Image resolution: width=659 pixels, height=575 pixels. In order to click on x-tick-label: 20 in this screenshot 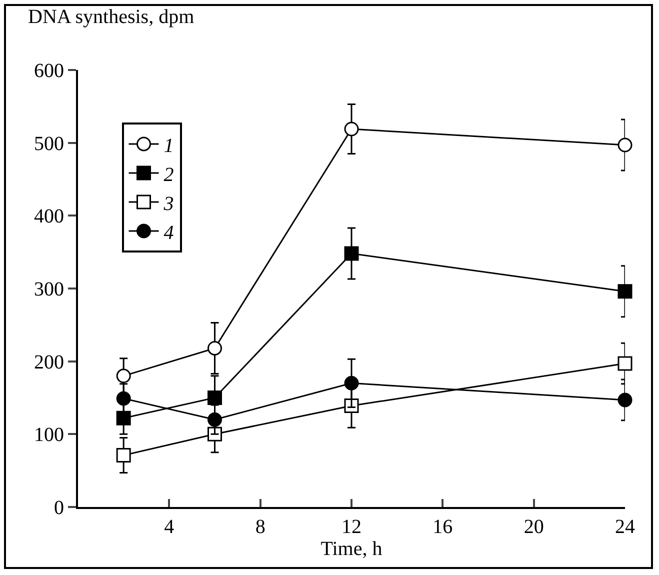, I will do `click(534, 527)`.